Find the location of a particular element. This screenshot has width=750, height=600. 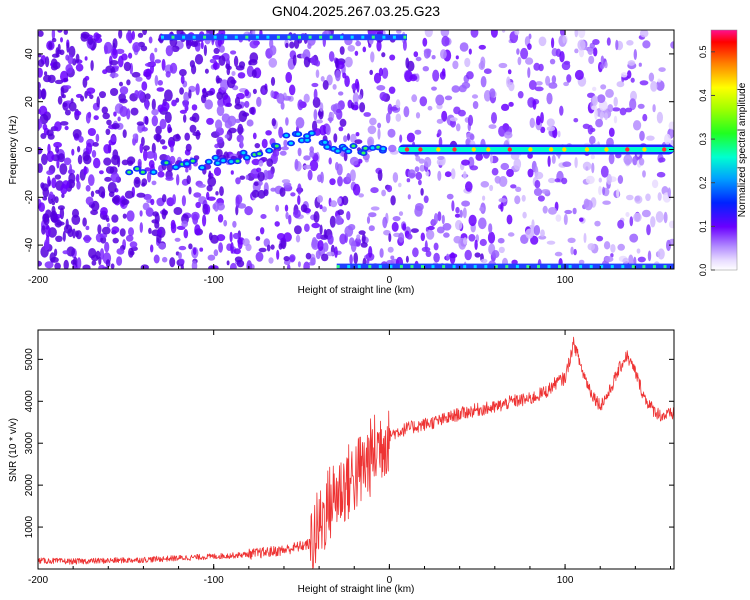

snr-y-tick-label: 2000 is located at coordinates (29, 485).